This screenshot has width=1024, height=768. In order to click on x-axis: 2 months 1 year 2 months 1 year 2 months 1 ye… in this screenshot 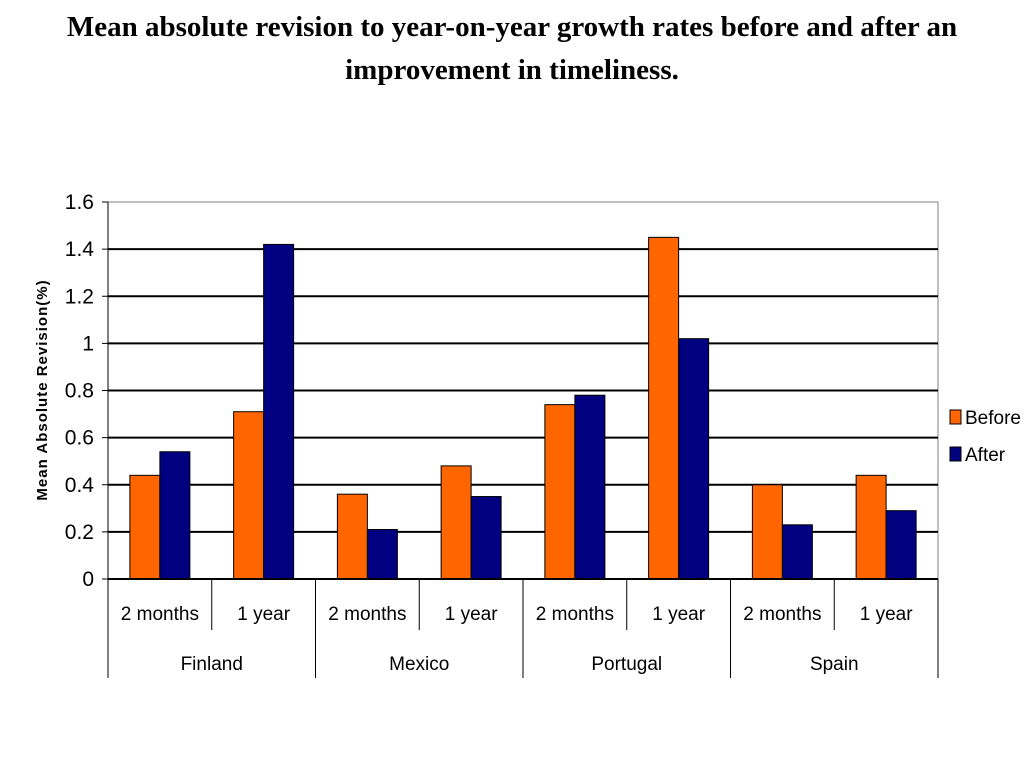, I will do `click(523, 628)`.